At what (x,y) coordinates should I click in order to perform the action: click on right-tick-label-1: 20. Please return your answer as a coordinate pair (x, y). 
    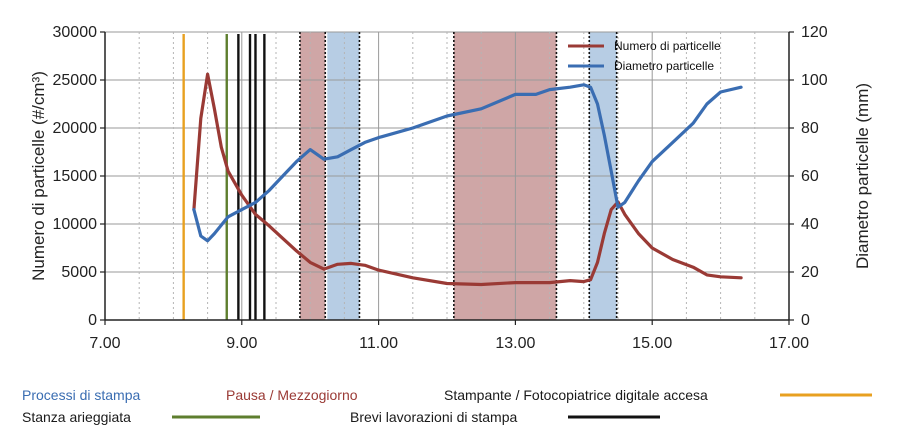
    Looking at the image, I should click on (810, 272).